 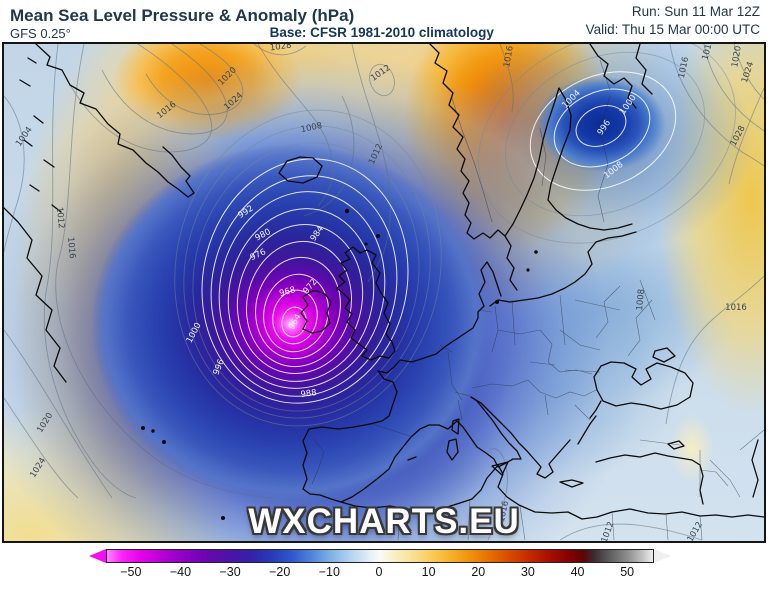 What do you see at coordinates (500, 468) in the screenshot?
I see `sicily-coast` at bounding box center [500, 468].